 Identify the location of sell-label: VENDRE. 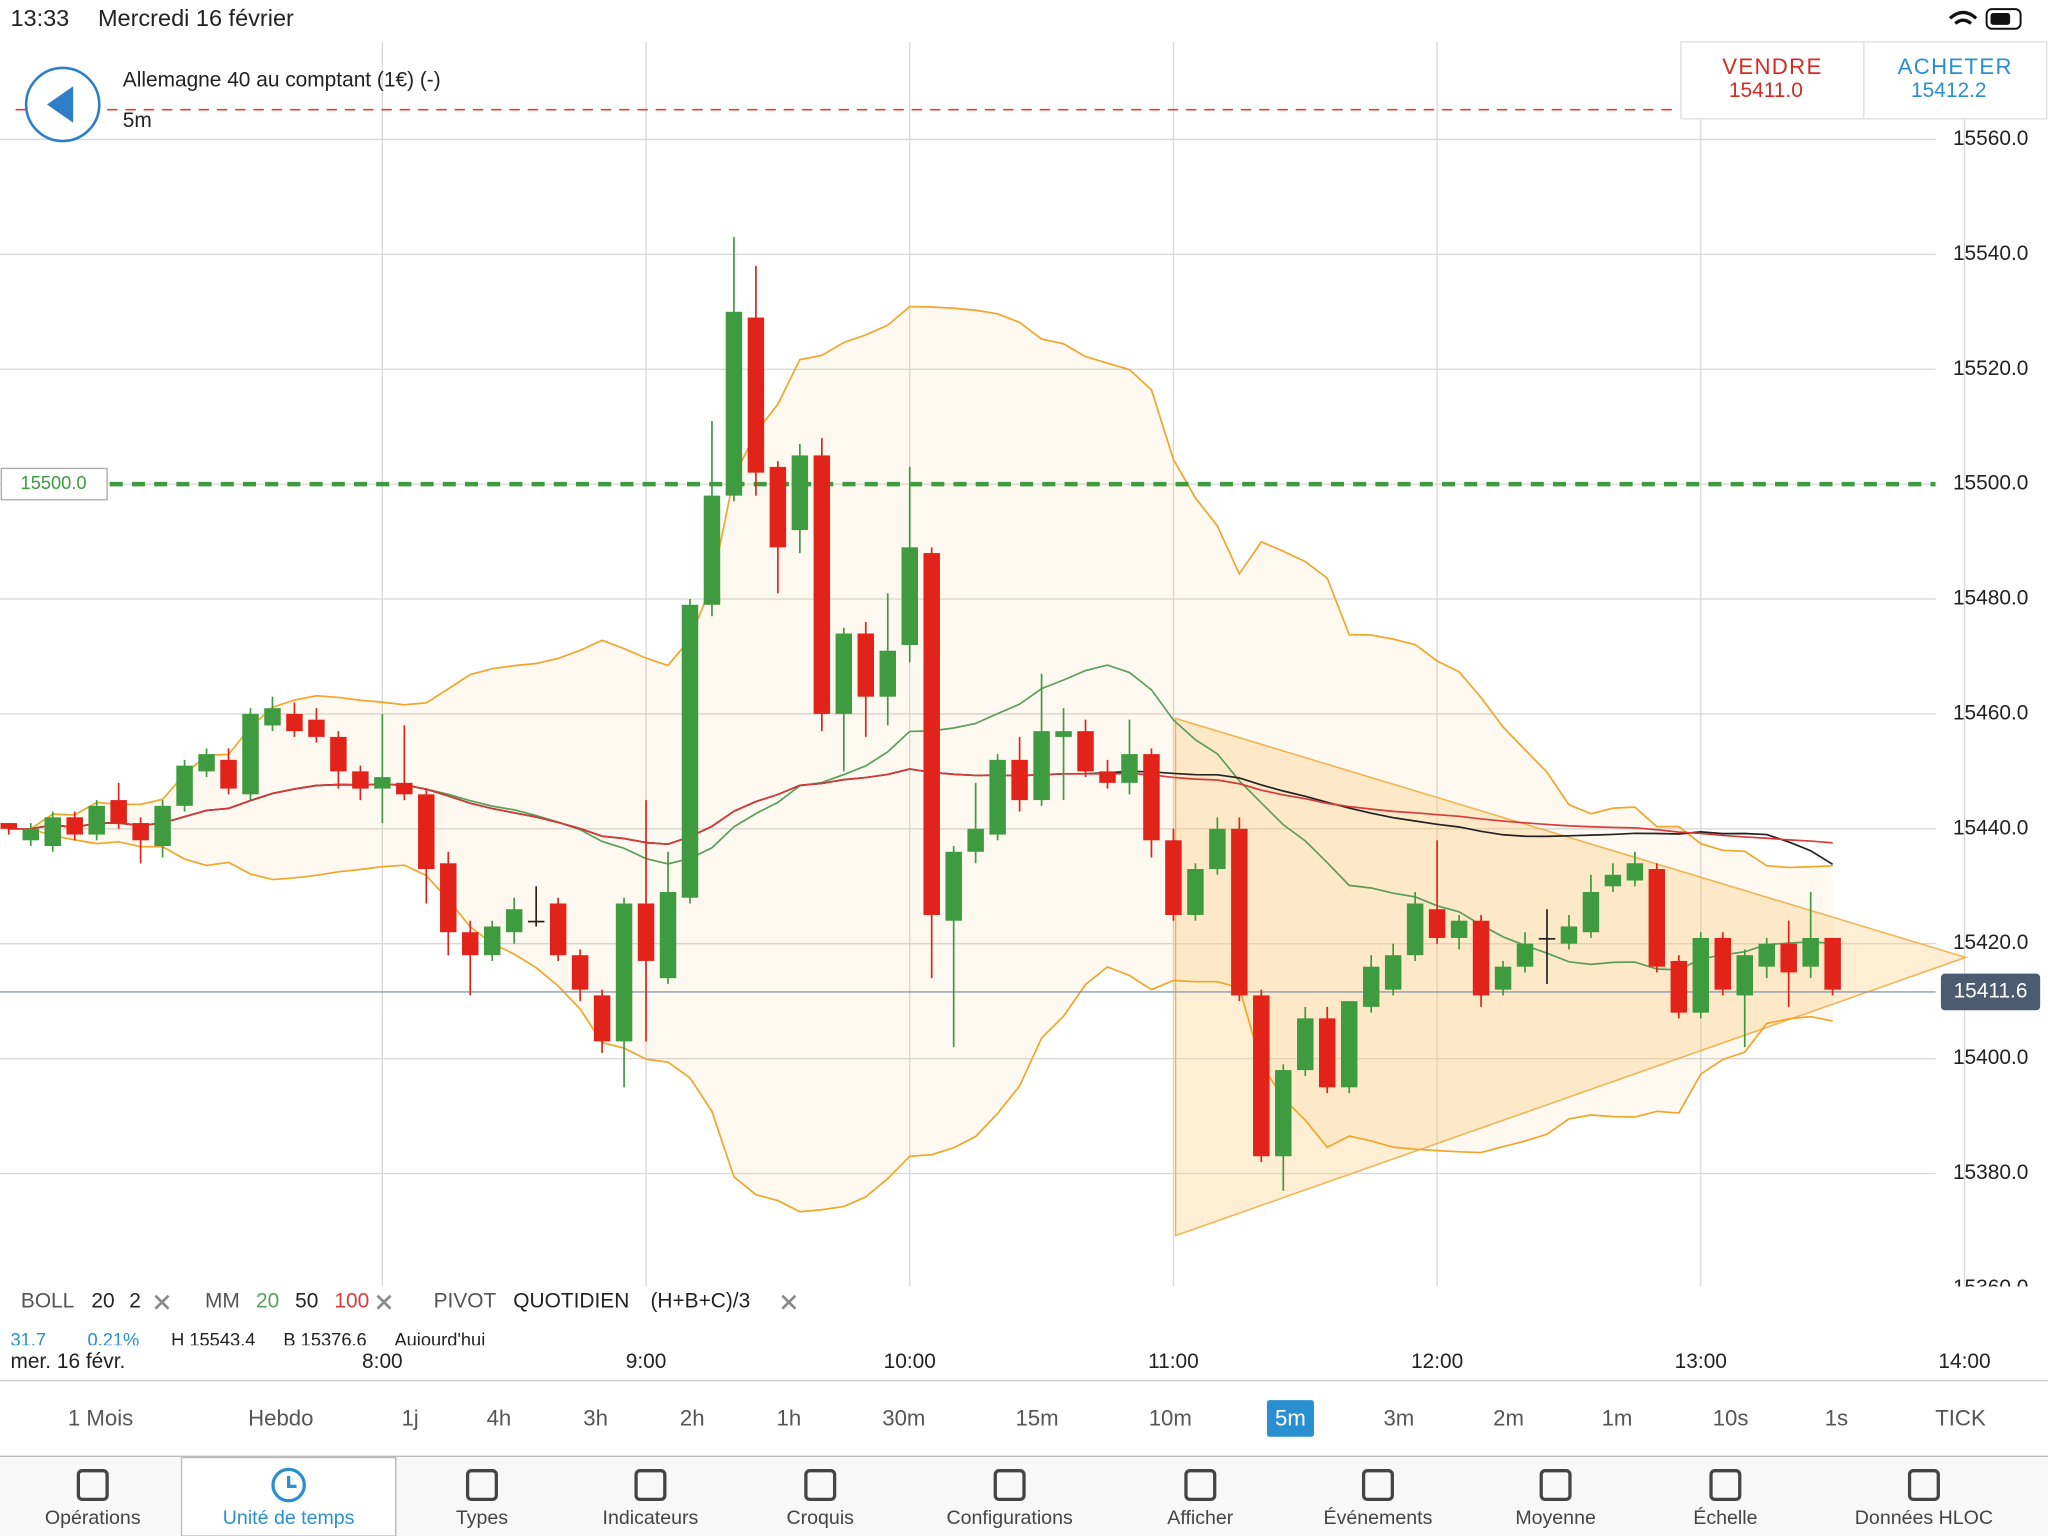
(1772, 66).